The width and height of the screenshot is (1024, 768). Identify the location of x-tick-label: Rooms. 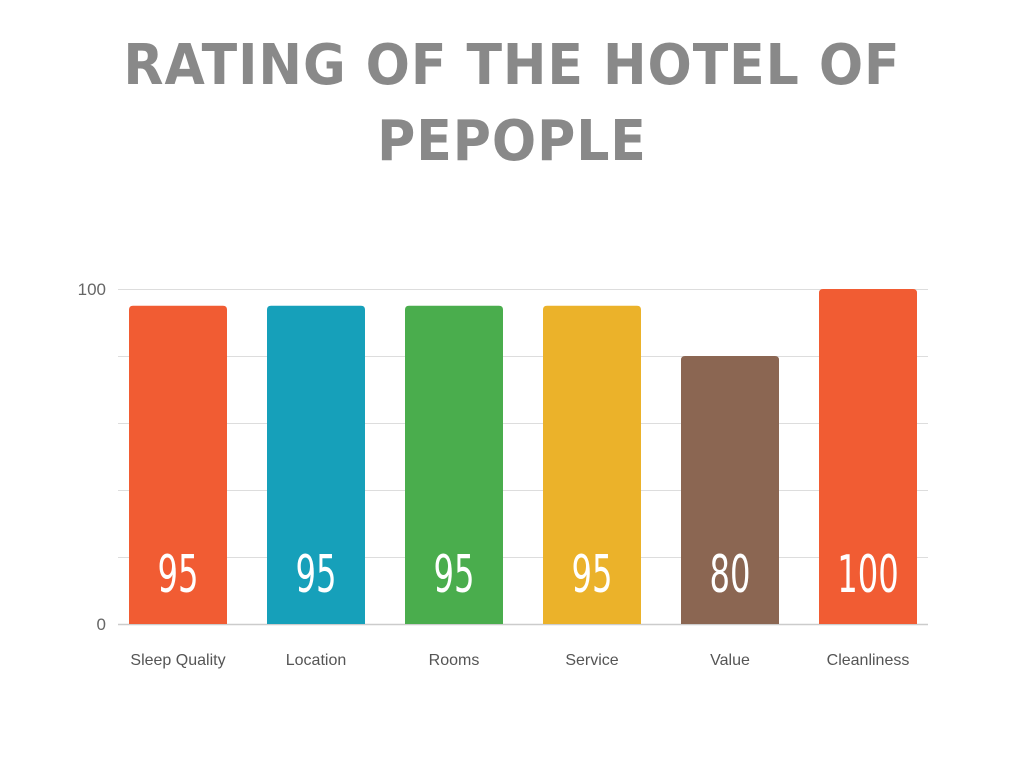
(454, 660).